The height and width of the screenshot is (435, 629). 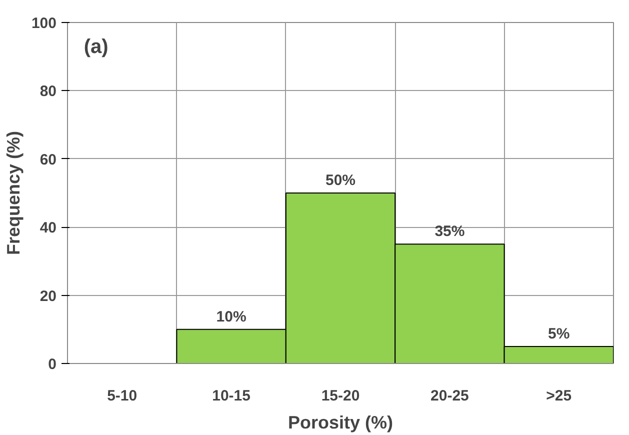 I want to click on x-tick-label: >25, so click(x=559, y=396).